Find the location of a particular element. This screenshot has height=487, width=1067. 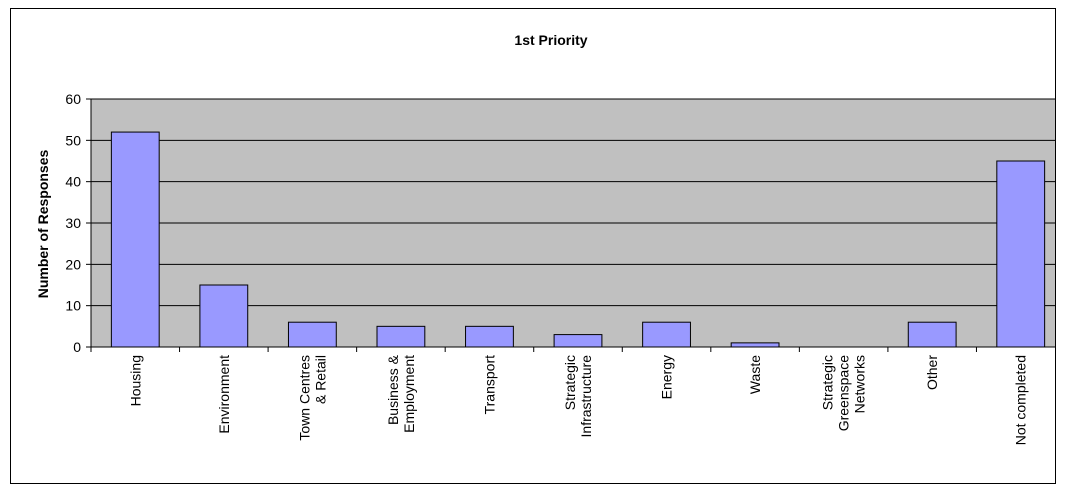

x-tick-label: Waste is located at coordinates (755, 374).